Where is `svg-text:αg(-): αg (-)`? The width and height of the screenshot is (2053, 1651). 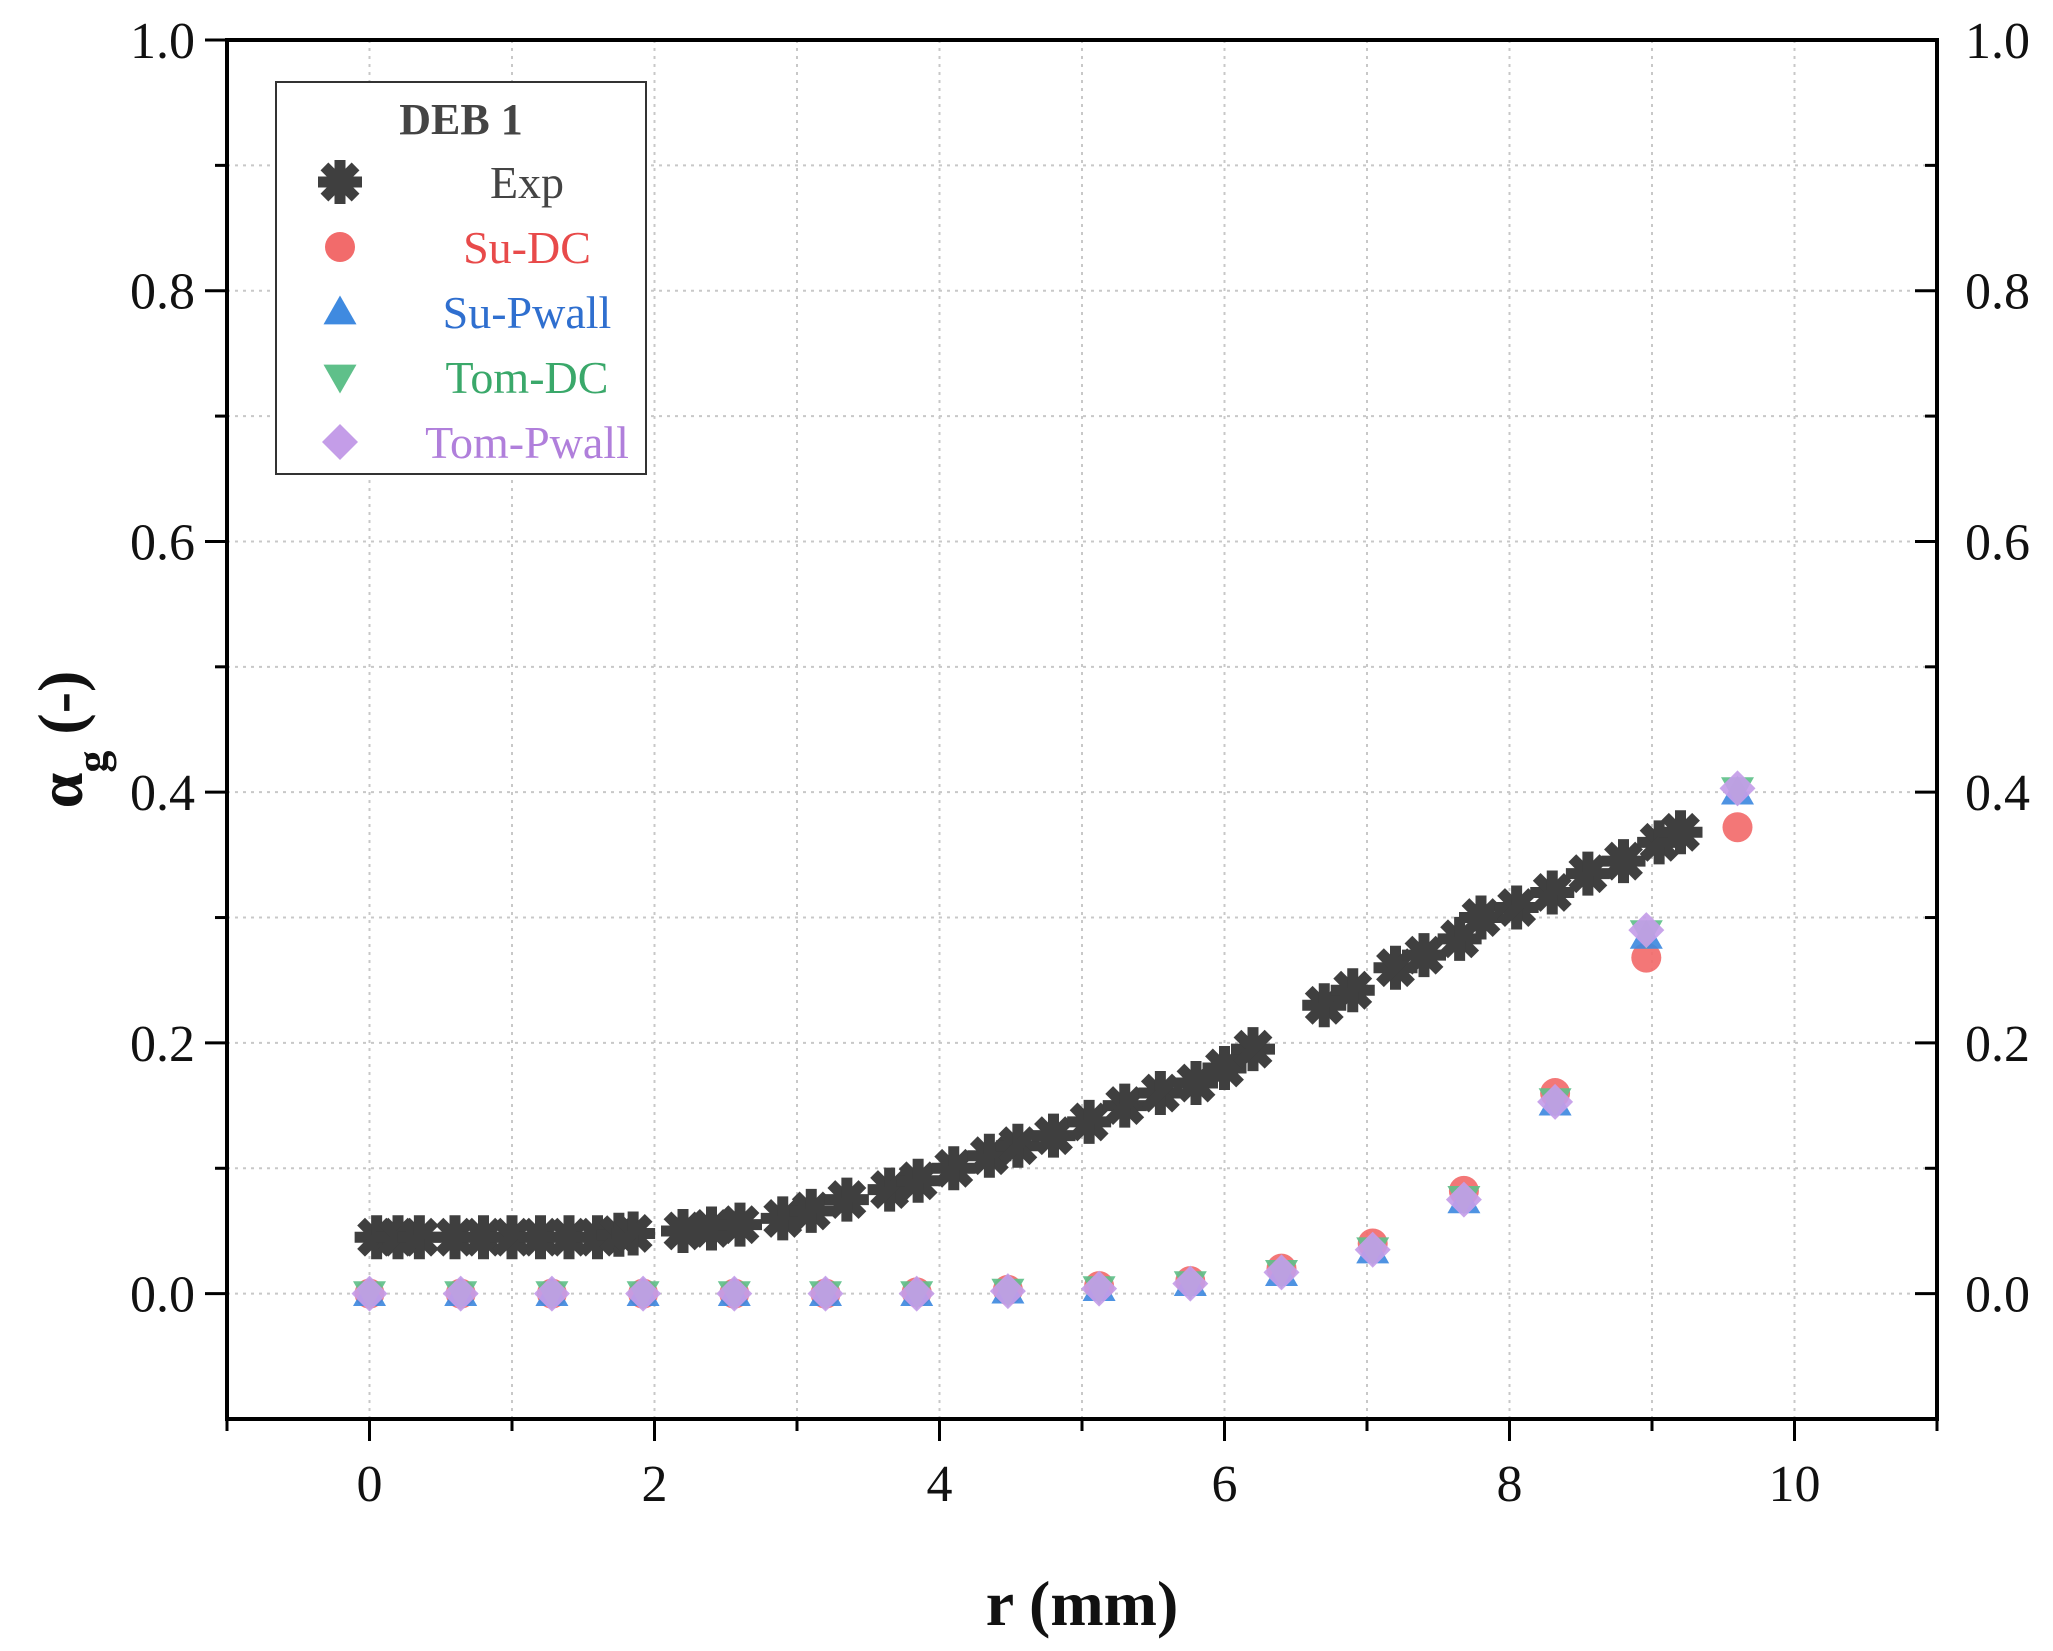
svg-text:αg(-): αg (-) is located at coordinates (71, 740).